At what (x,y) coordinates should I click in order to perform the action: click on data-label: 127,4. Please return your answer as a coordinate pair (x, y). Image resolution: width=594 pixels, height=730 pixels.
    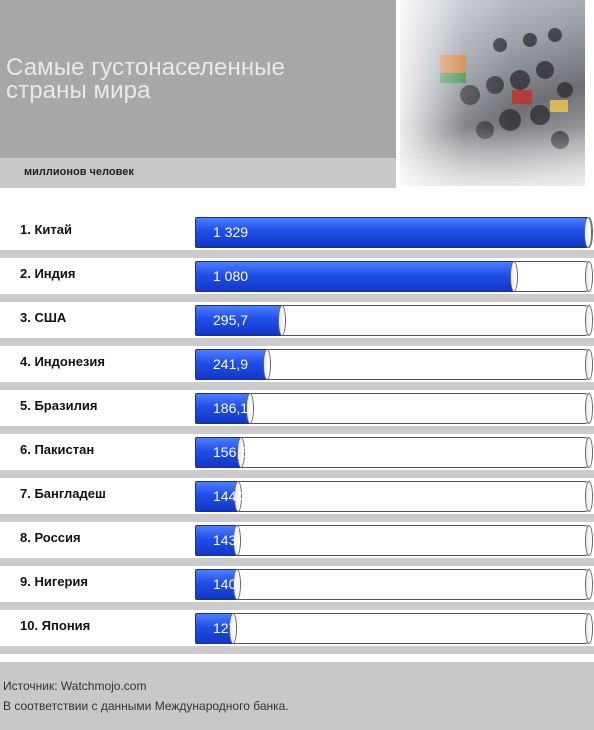
    Looking at the image, I should click on (231, 628).